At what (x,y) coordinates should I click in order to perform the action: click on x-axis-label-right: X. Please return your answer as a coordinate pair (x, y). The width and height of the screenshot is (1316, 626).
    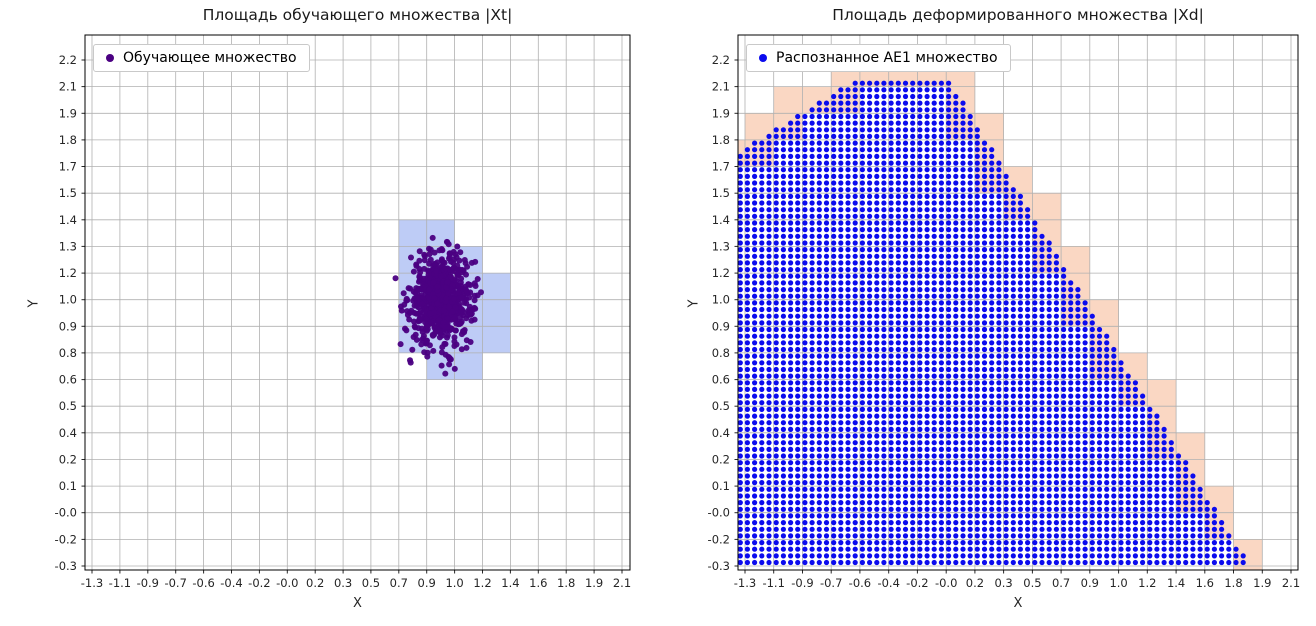
    Looking at the image, I should click on (1018, 603).